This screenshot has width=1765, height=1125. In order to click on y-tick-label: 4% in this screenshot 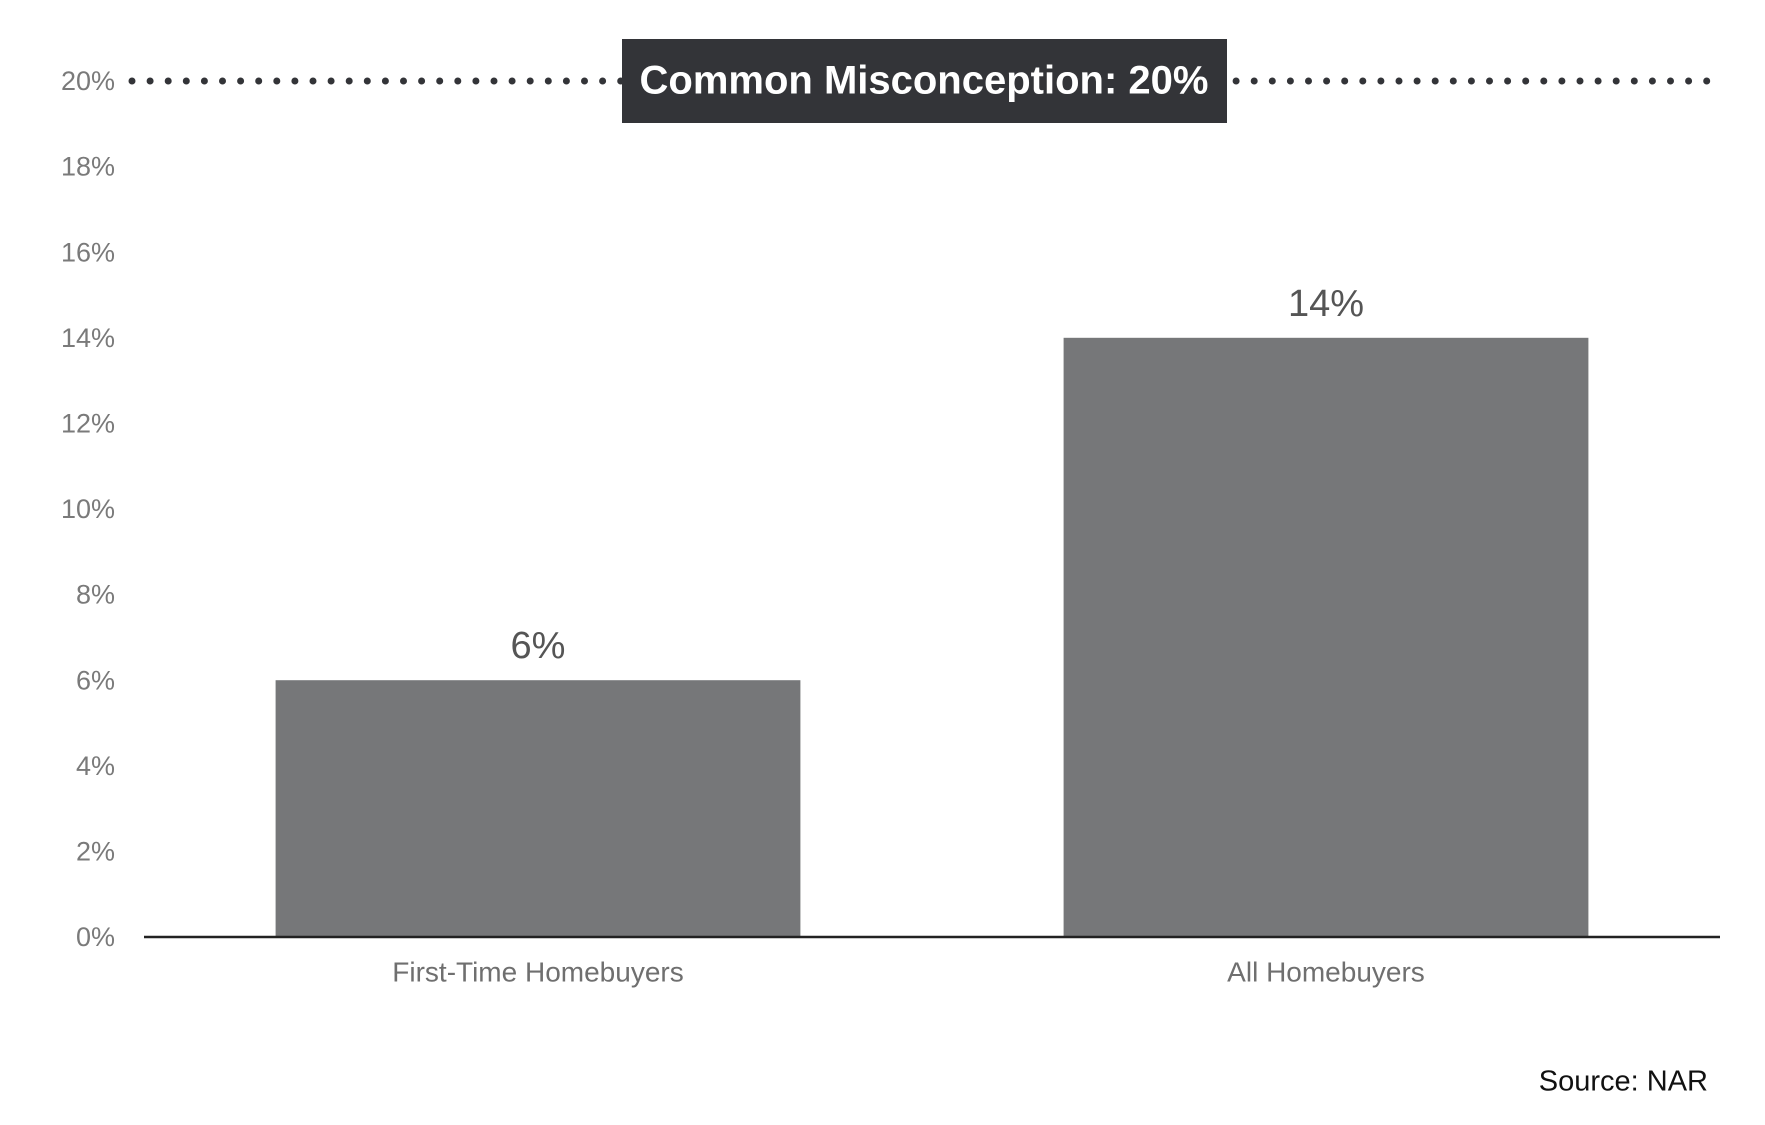, I will do `click(95, 766)`.